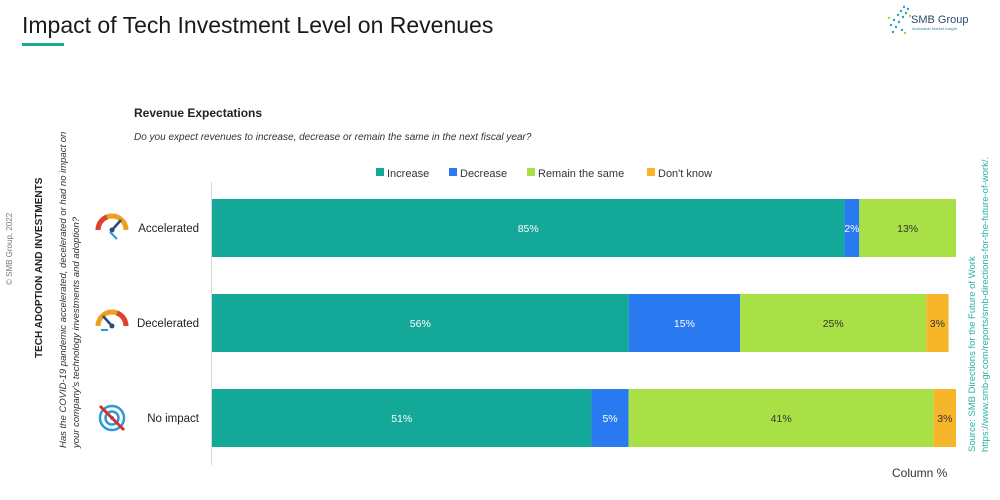 Image resolution: width=1000 pixels, height=500 pixels. Describe the element at coordinates (173, 419) in the screenshot. I see `category-label: No impact` at that location.